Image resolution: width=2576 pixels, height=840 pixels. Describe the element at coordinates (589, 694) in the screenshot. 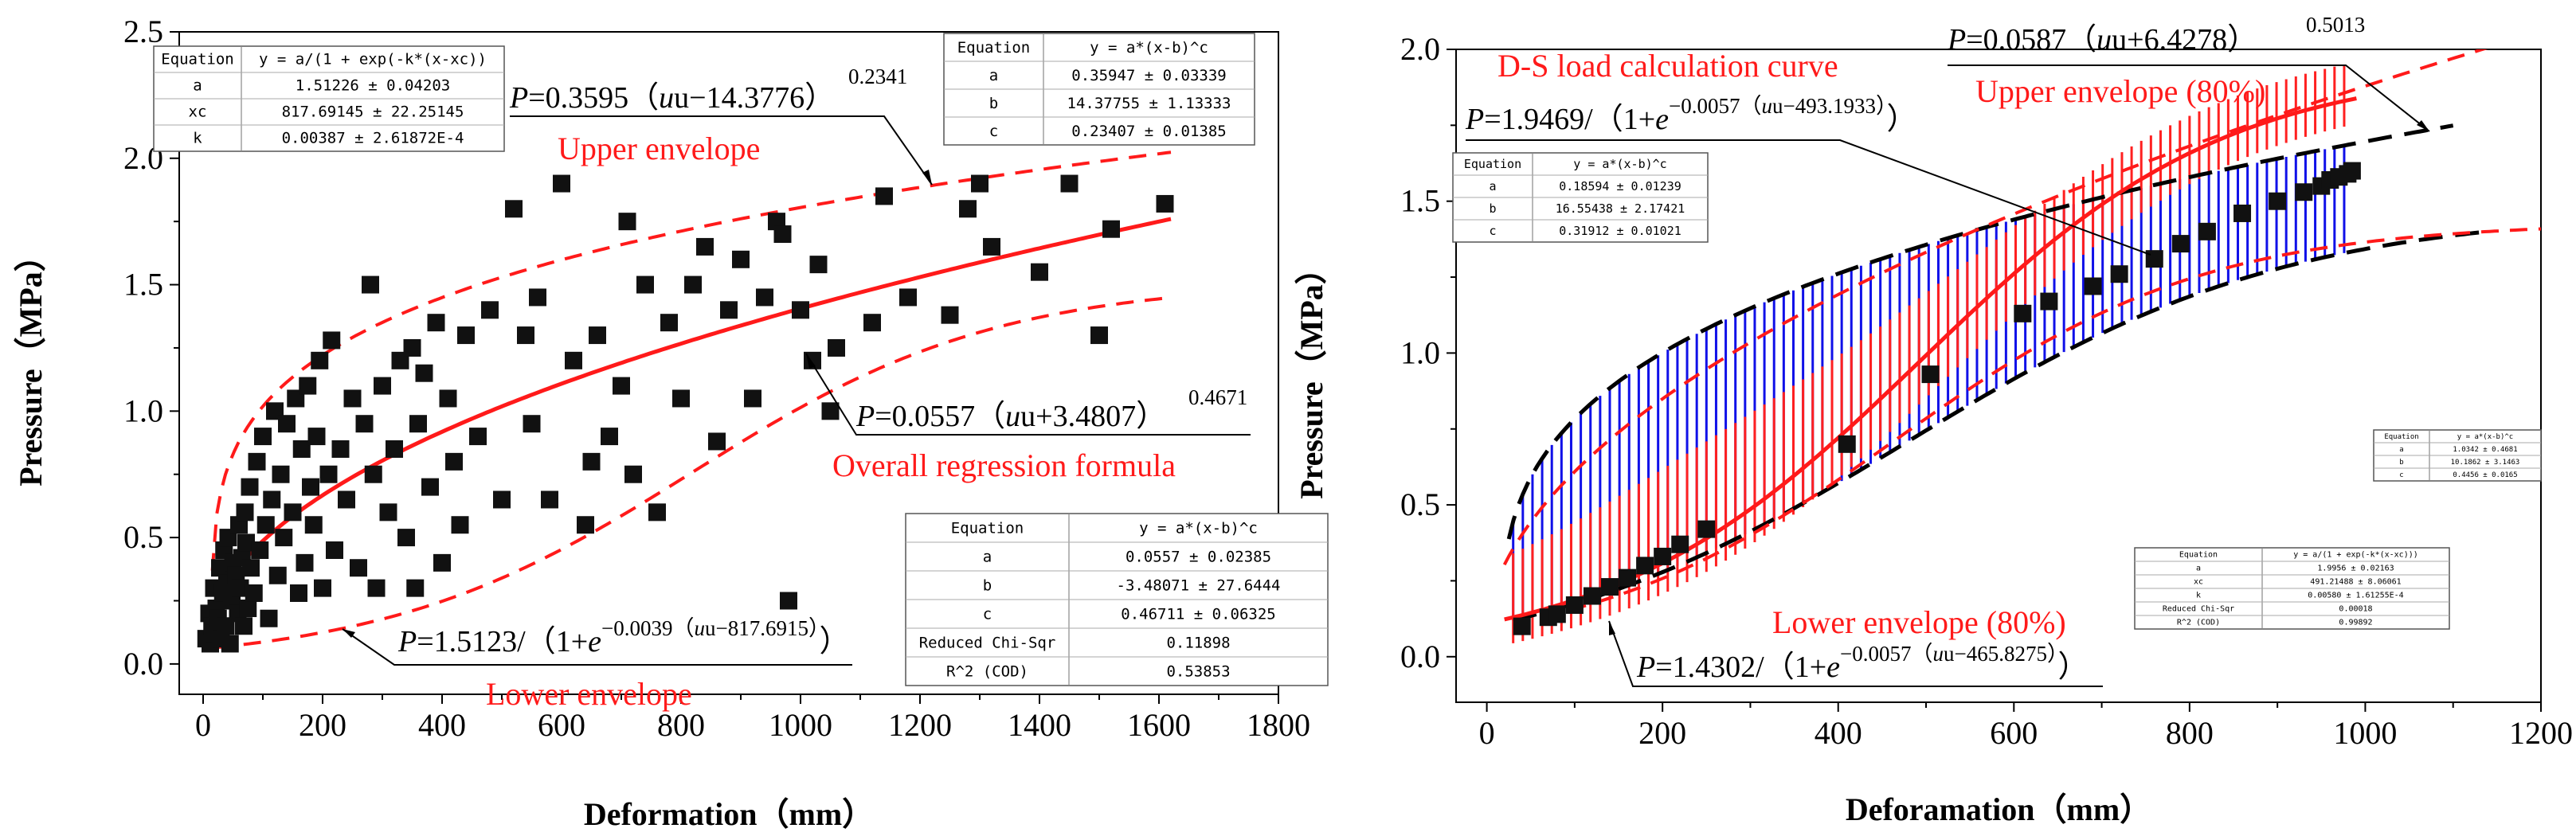

I see `left-lower-label: Lower envelope` at that location.